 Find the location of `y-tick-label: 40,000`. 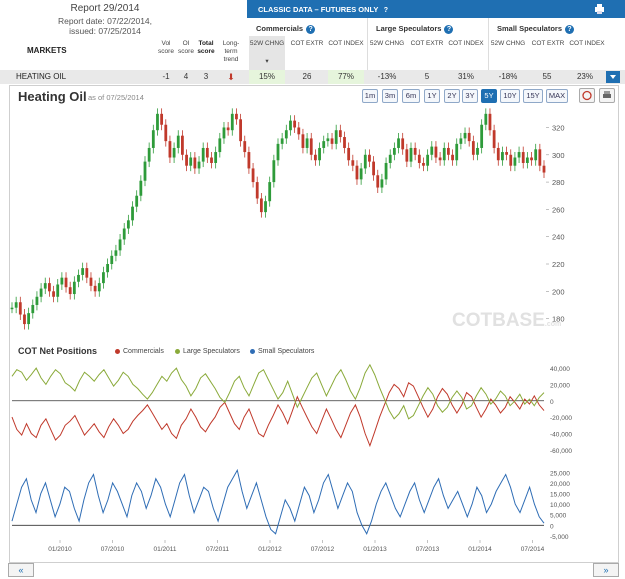

y-tick-label: 40,000 is located at coordinates (560, 369).